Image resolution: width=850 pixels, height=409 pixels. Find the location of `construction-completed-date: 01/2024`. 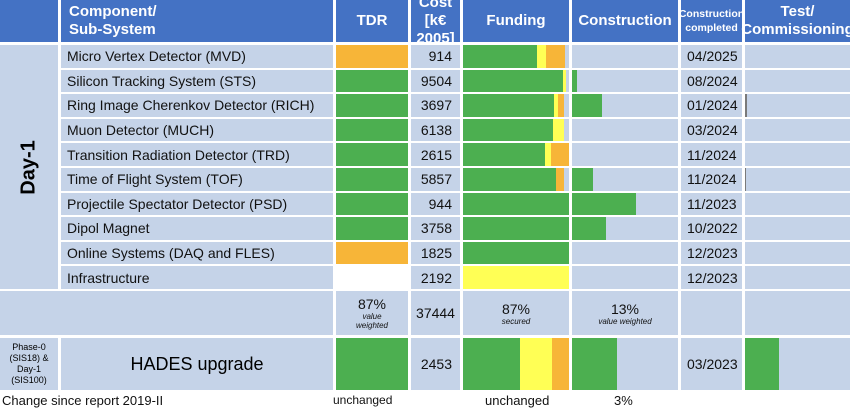

construction-completed-date: 01/2024 is located at coordinates (711, 105).